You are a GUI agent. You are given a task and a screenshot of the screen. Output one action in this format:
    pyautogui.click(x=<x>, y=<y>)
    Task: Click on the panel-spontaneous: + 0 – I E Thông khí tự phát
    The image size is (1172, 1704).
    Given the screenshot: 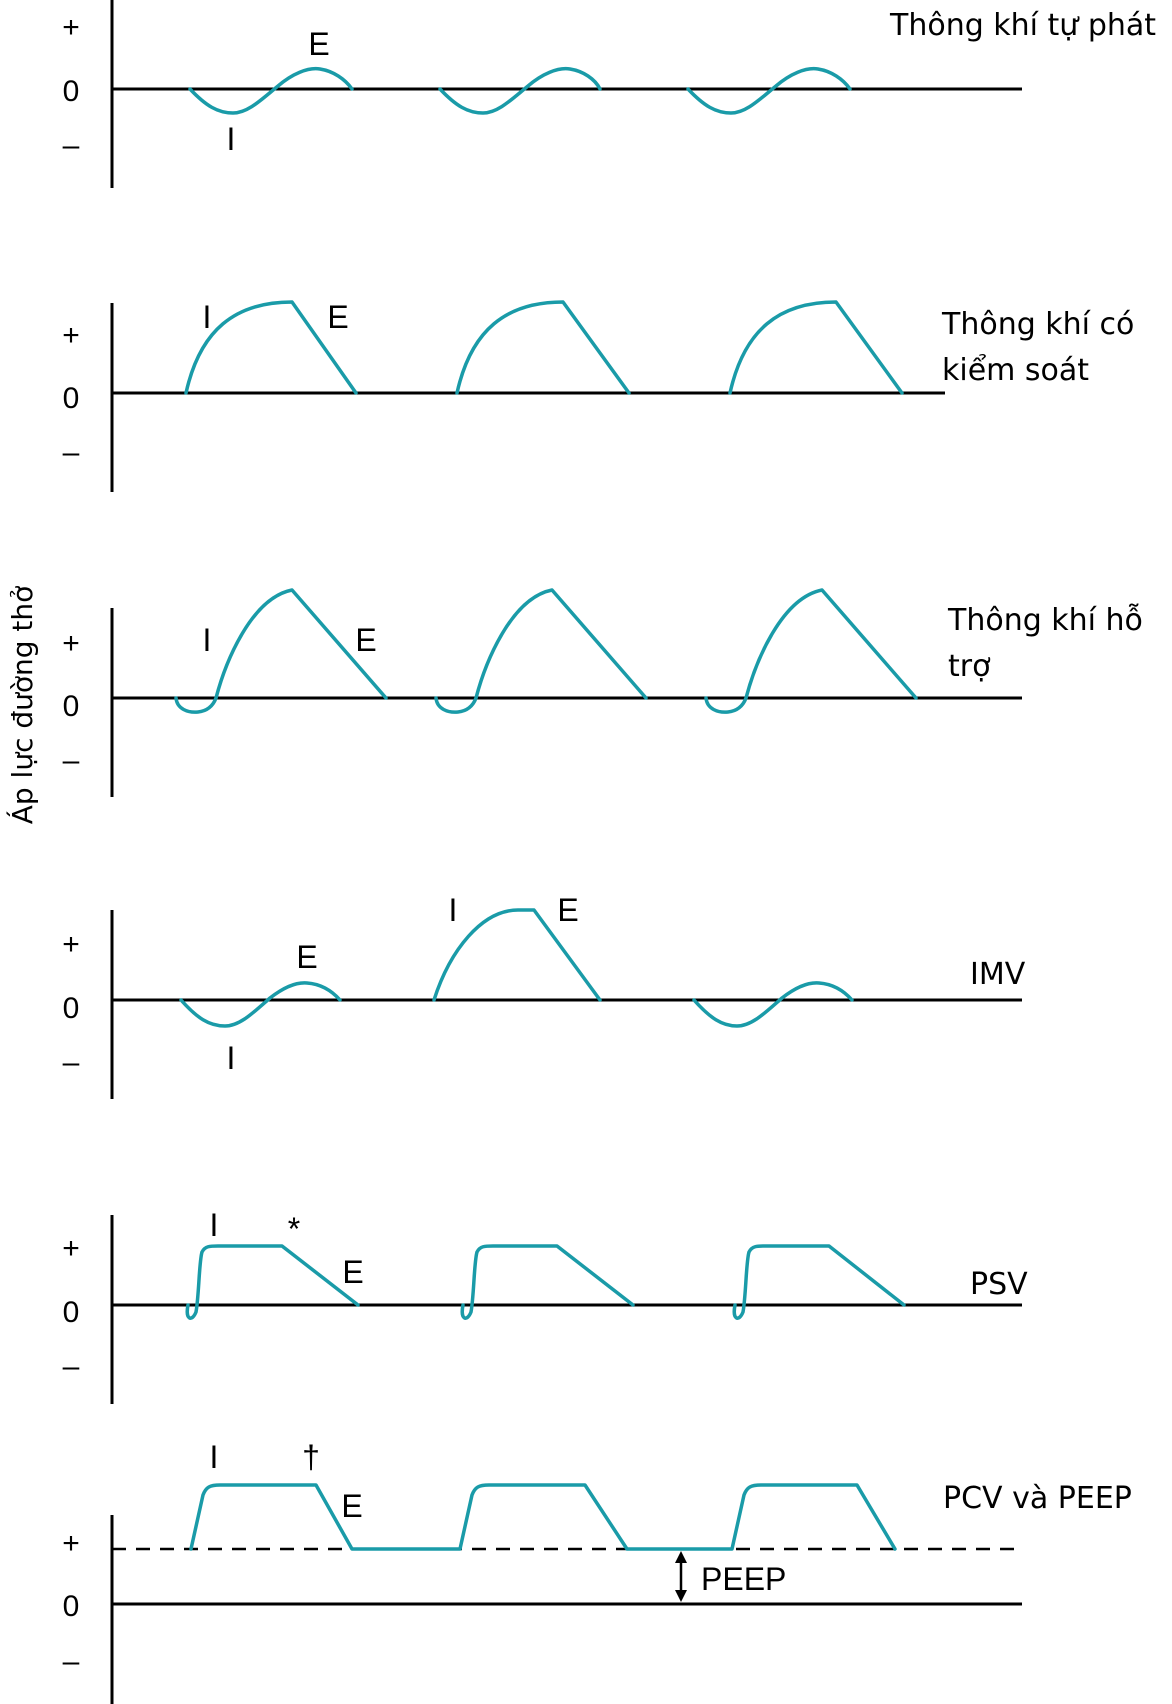 What is the action you would take?
    pyautogui.click(x=609, y=94)
    